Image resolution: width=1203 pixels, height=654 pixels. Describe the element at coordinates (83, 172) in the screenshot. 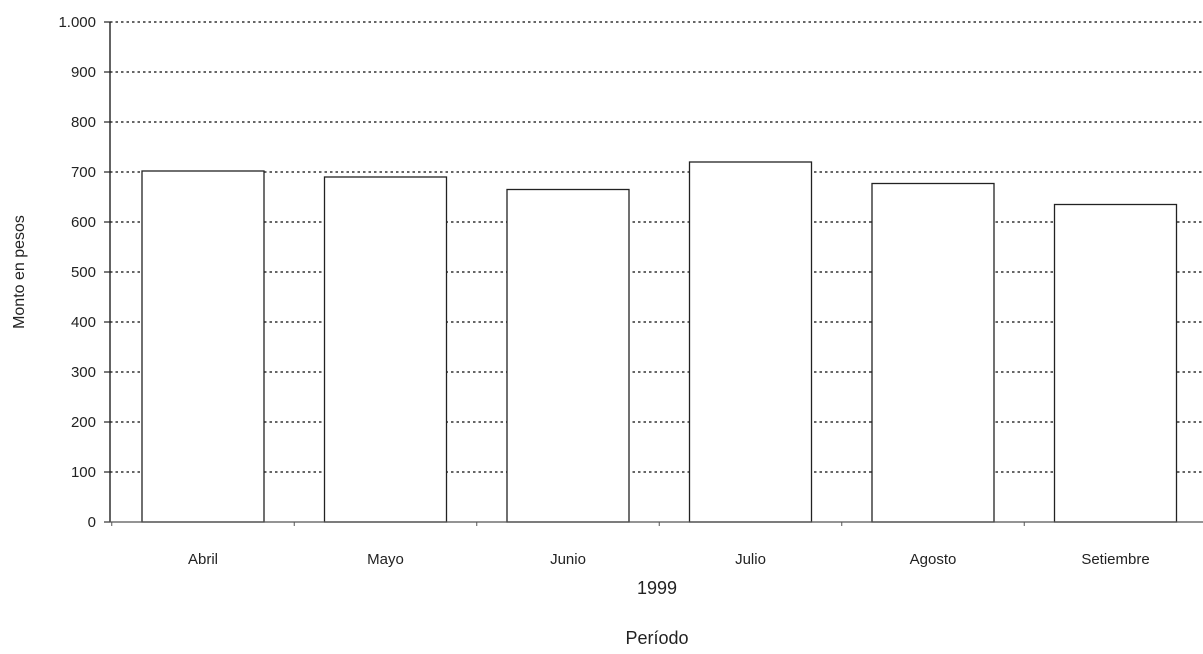

I see `y-tick-label: 700` at that location.